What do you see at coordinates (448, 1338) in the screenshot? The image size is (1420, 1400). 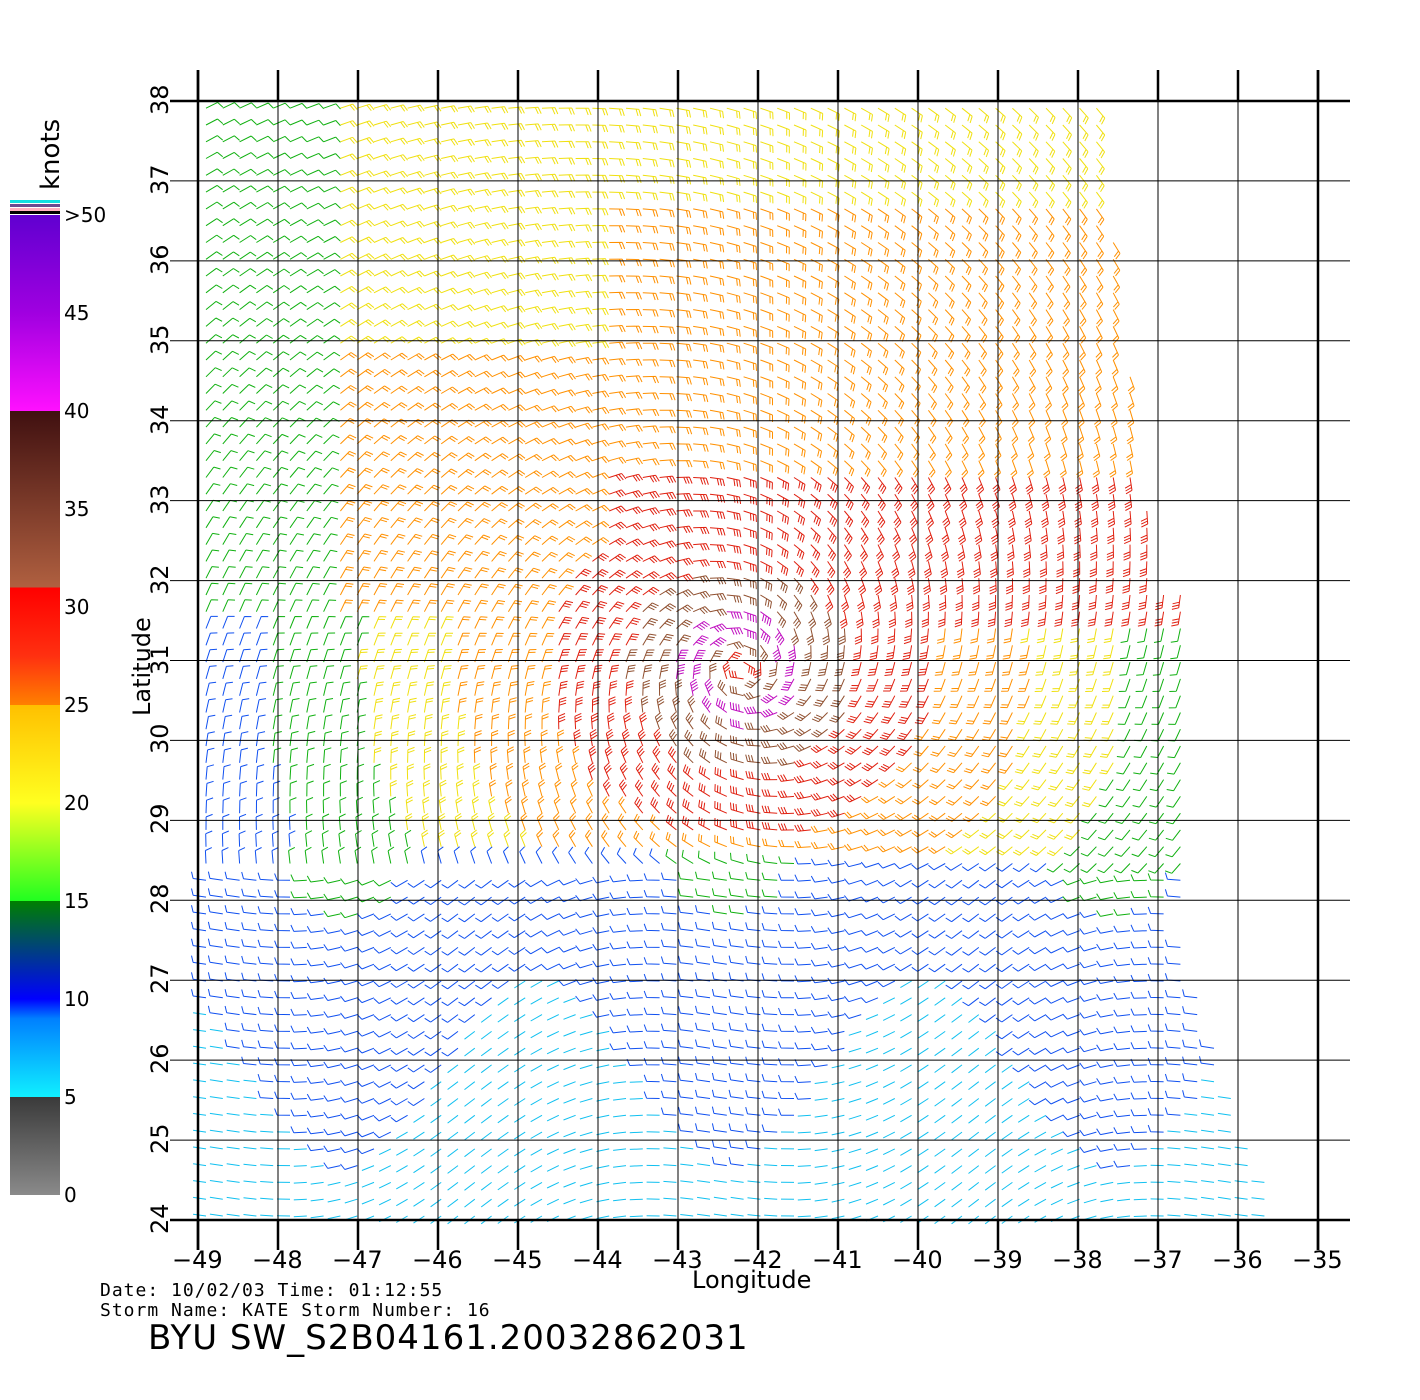 I see `product-title: BYU SW_S2B04161.20032862031` at bounding box center [448, 1338].